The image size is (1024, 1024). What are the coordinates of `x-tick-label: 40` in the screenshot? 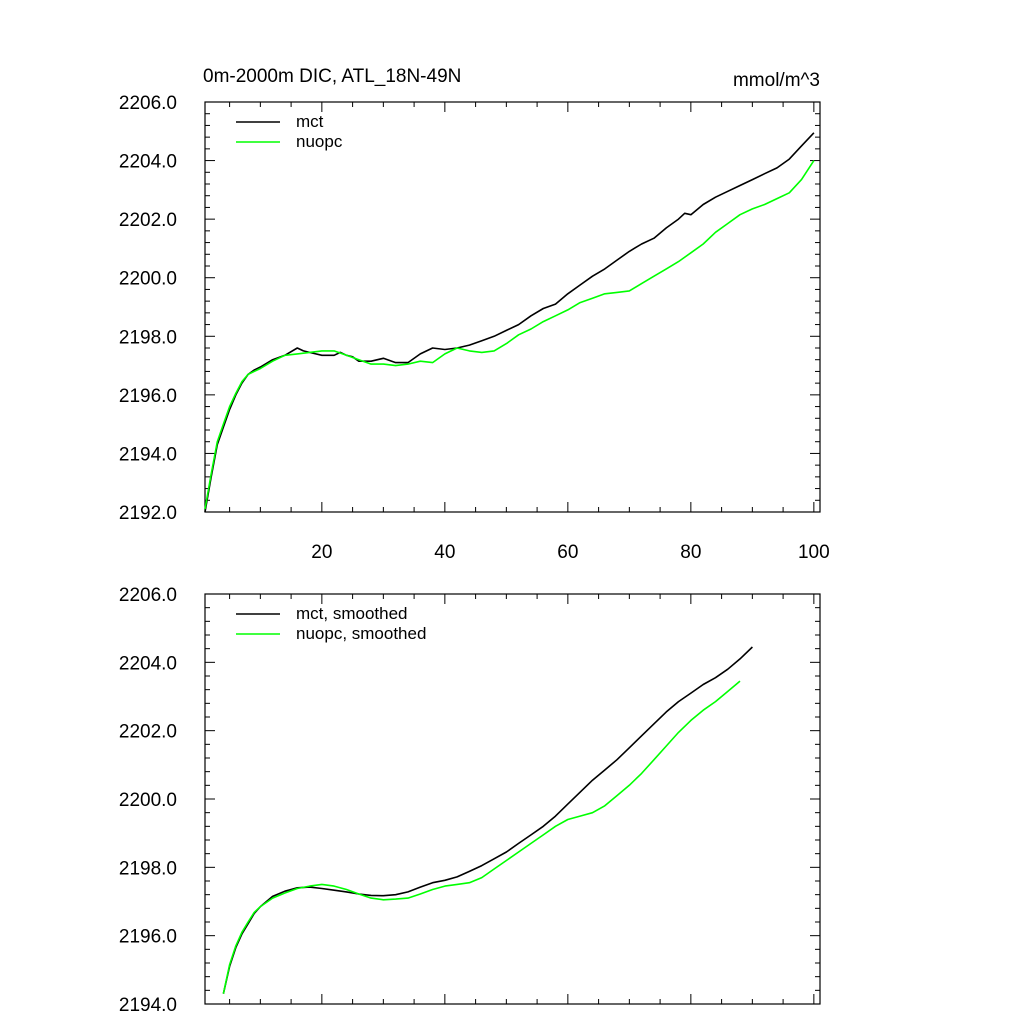 It's located at (444, 552).